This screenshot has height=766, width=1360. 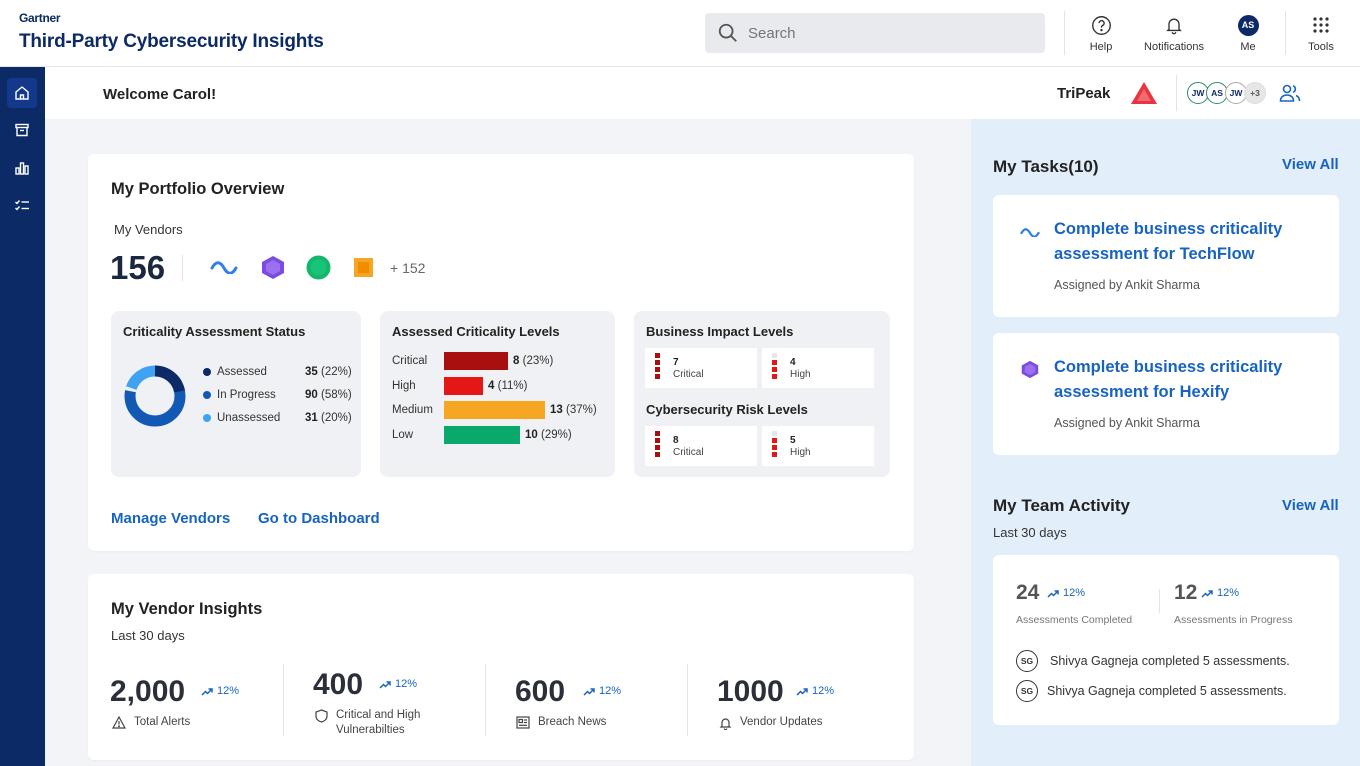 I want to click on legend-count: 90, so click(x=311, y=395).